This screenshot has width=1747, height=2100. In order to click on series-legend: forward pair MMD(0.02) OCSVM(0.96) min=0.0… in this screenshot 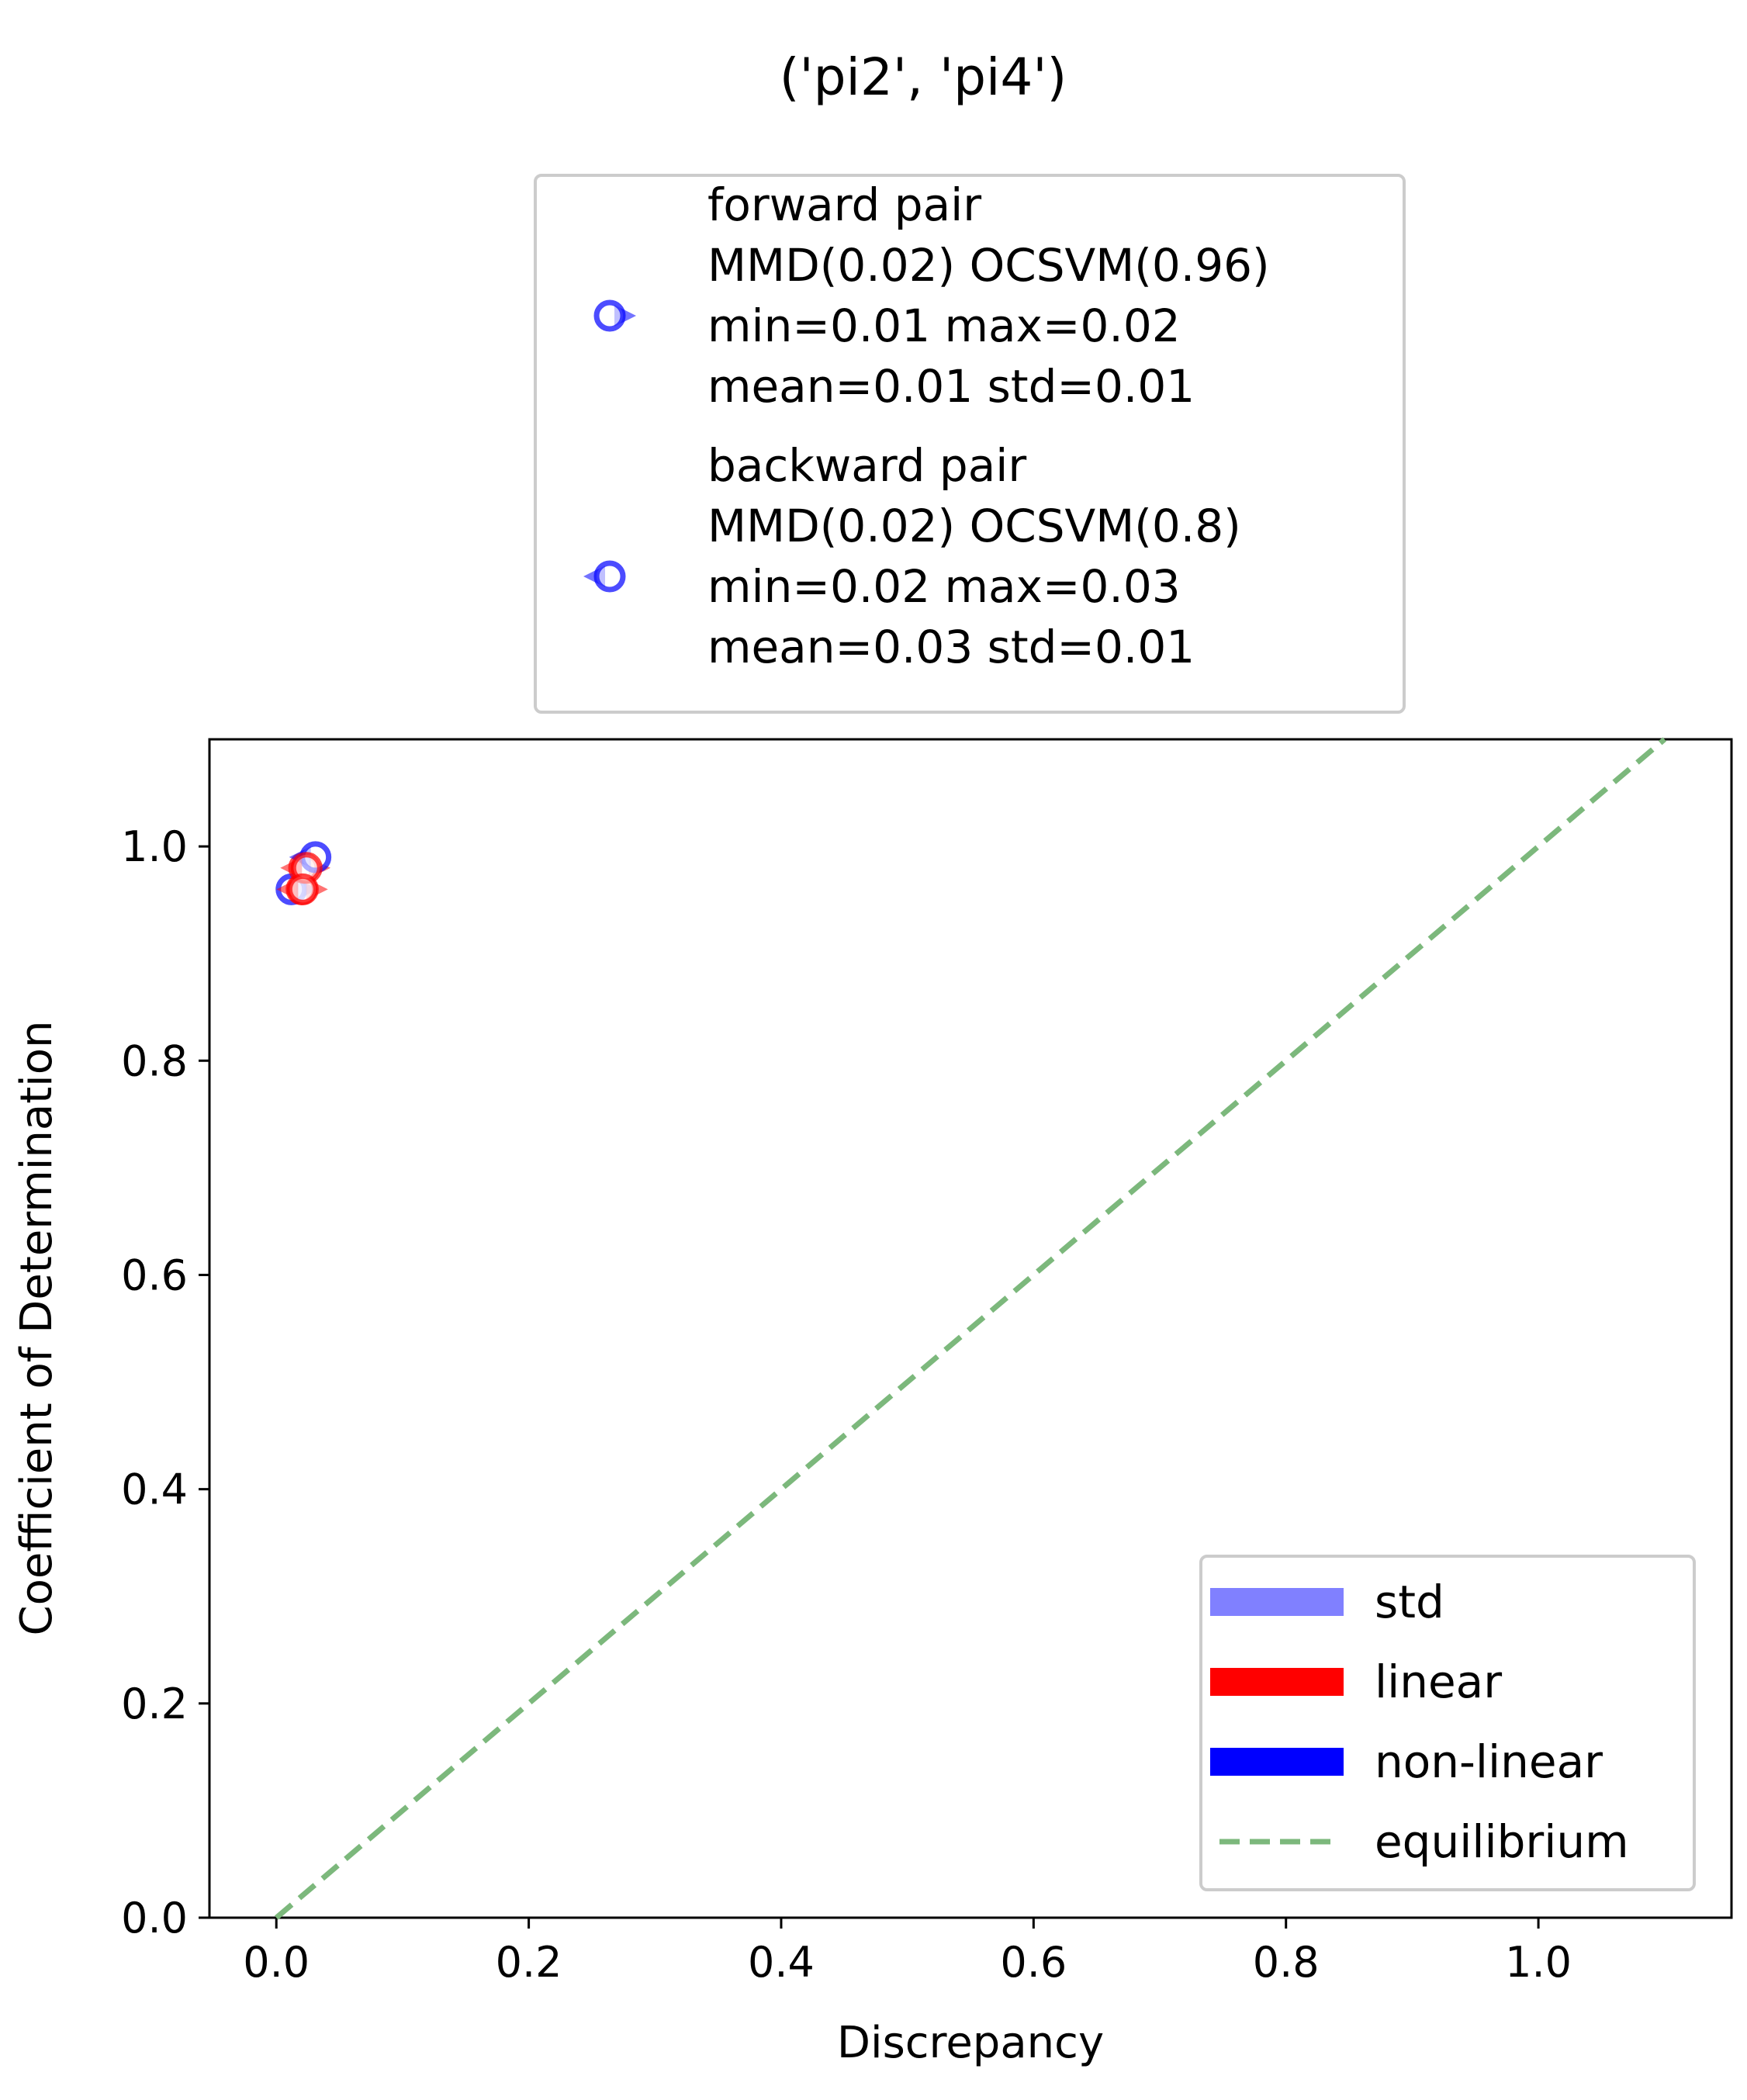, I will do `click(970, 444)`.